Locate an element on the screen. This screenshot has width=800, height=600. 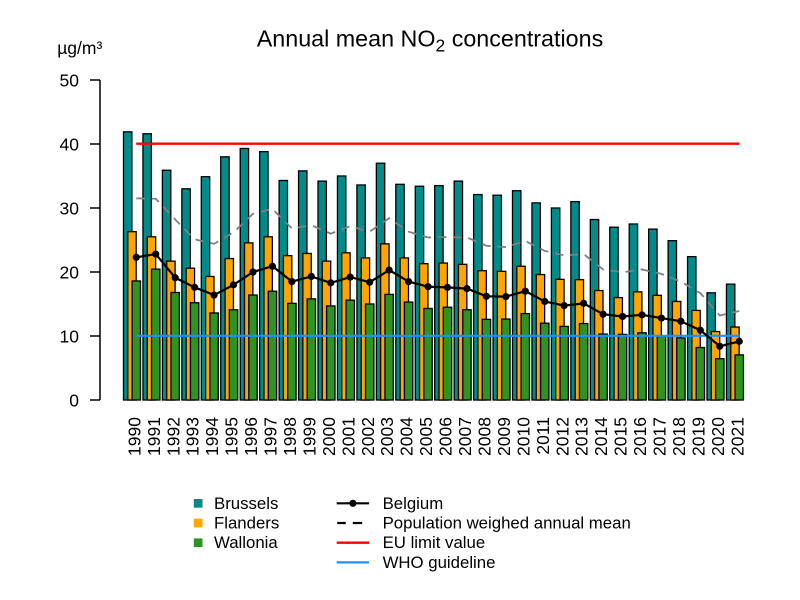
svg-text: 1998 is located at coordinates (290, 436).